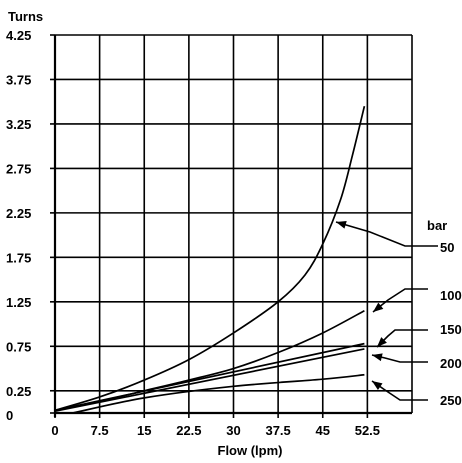 The height and width of the screenshot is (463, 462). What do you see at coordinates (323, 430) in the screenshot?
I see `x-tick-label: 45` at bounding box center [323, 430].